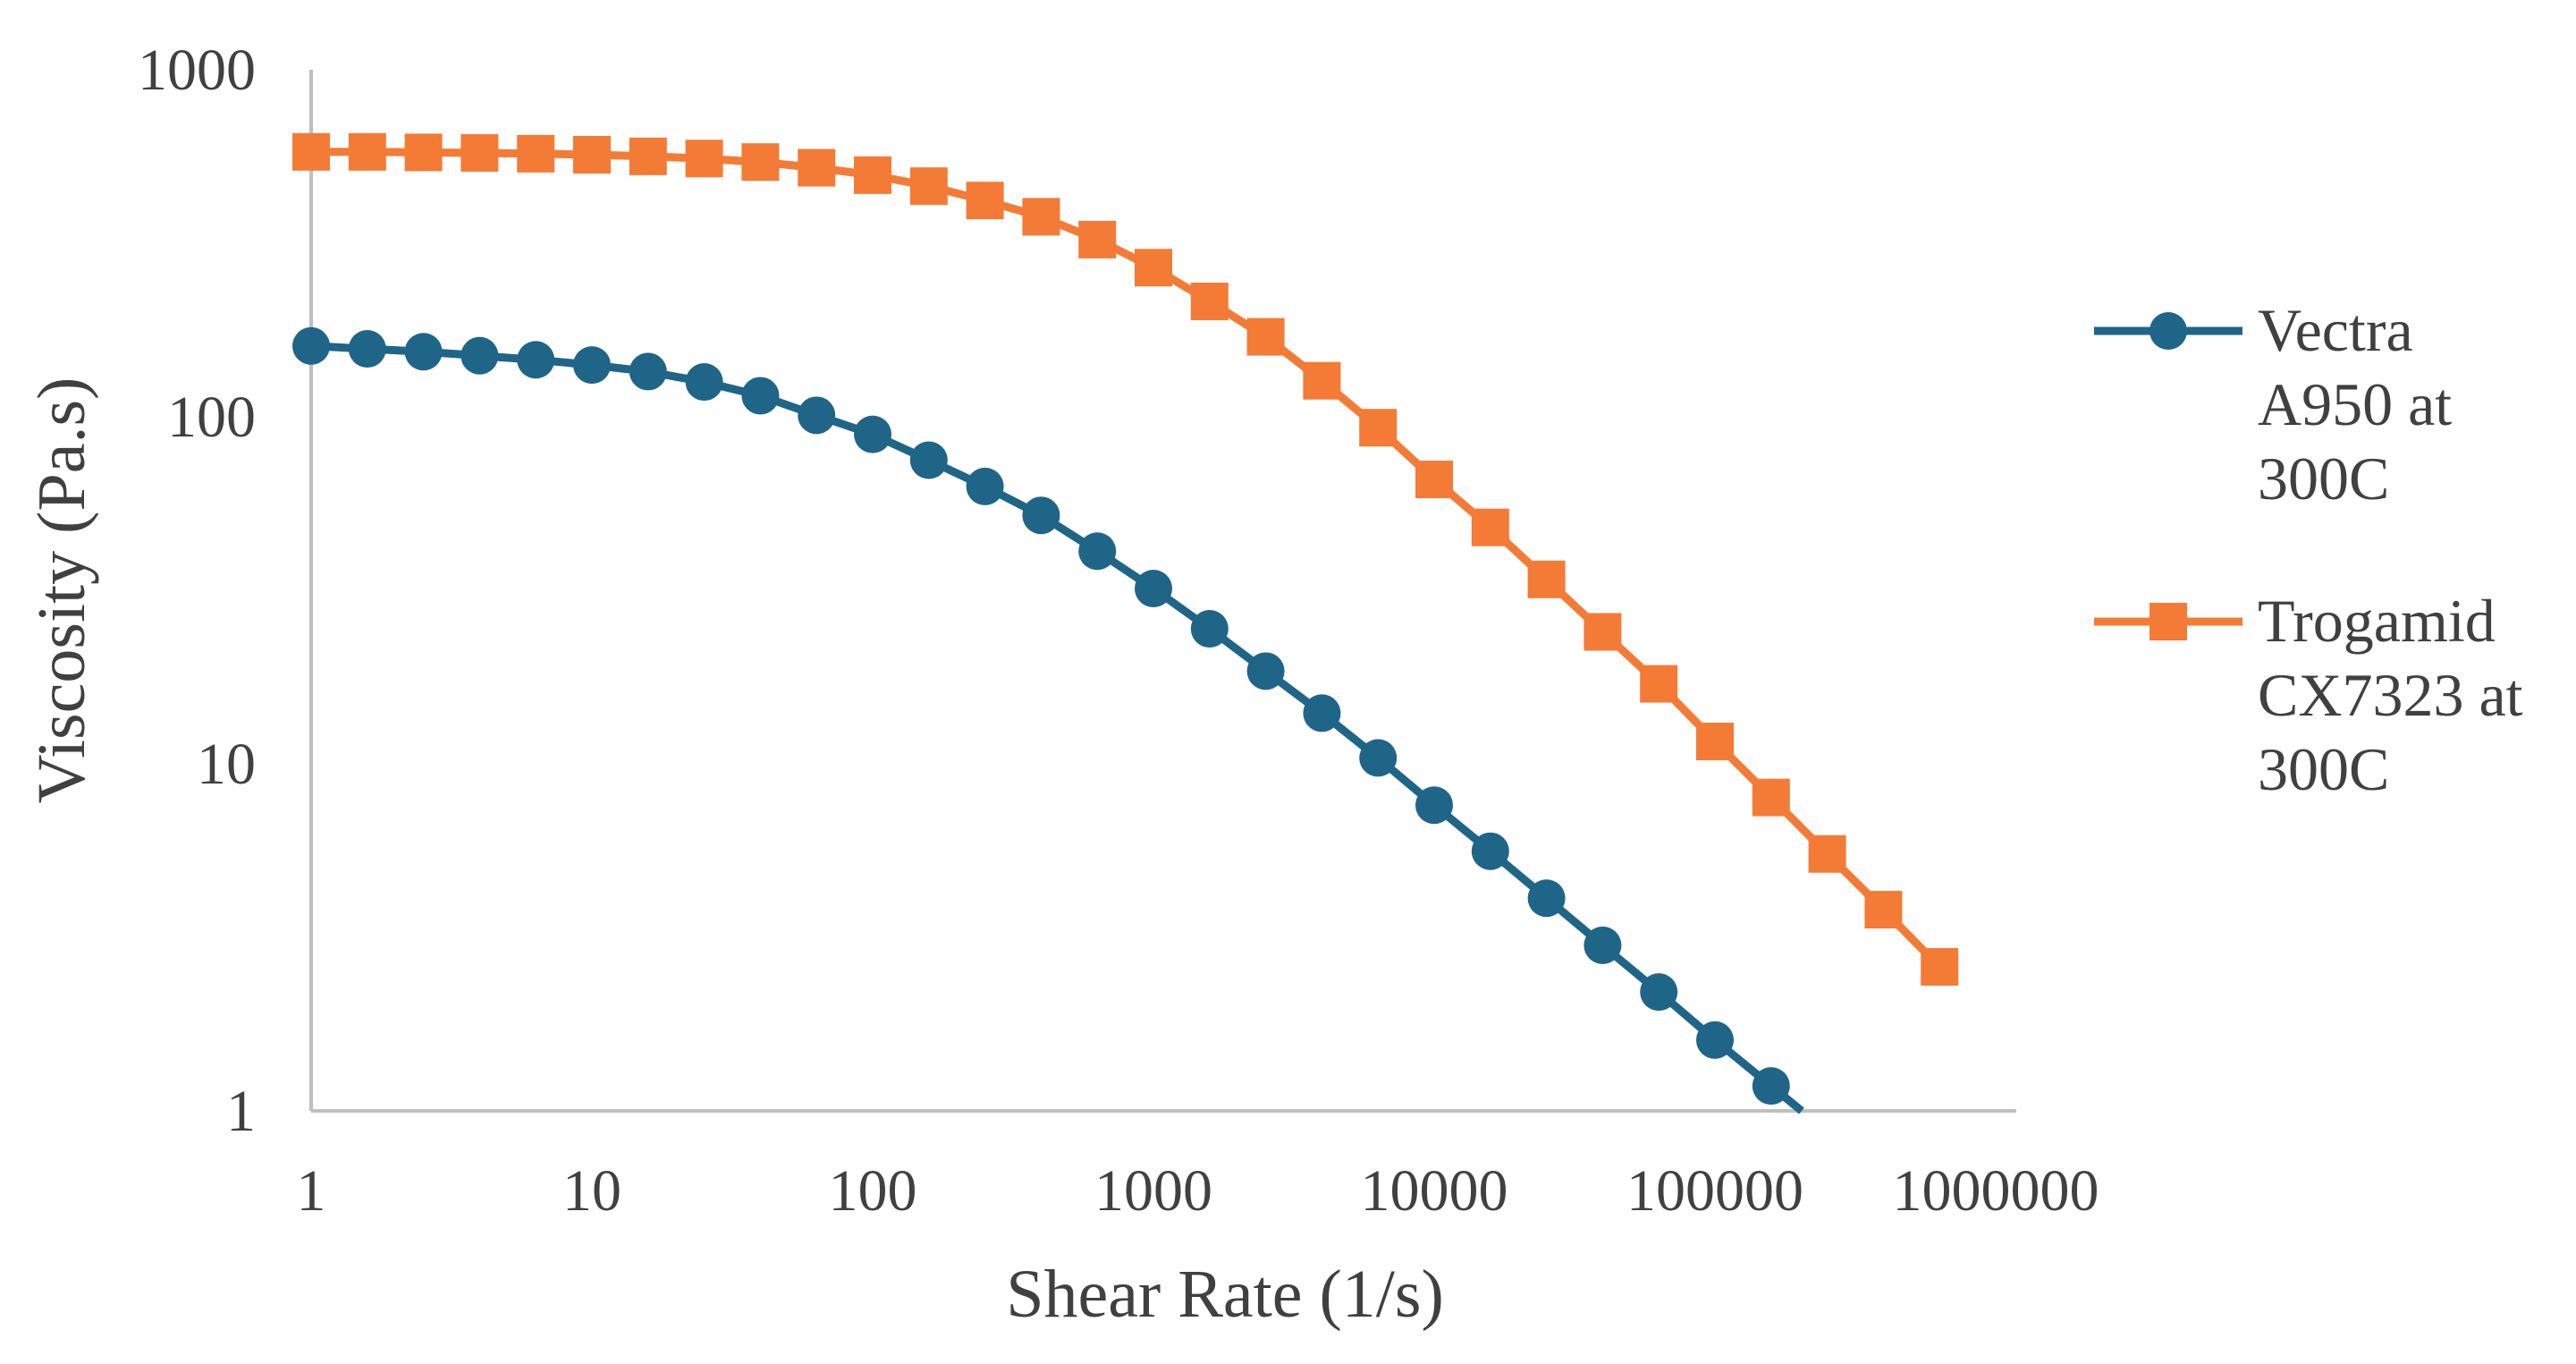 Image resolution: width=2576 pixels, height=1364 pixels. What do you see at coordinates (241, 1111) in the screenshot?
I see `y-tick-label: 1` at bounding box center [241, 1111].